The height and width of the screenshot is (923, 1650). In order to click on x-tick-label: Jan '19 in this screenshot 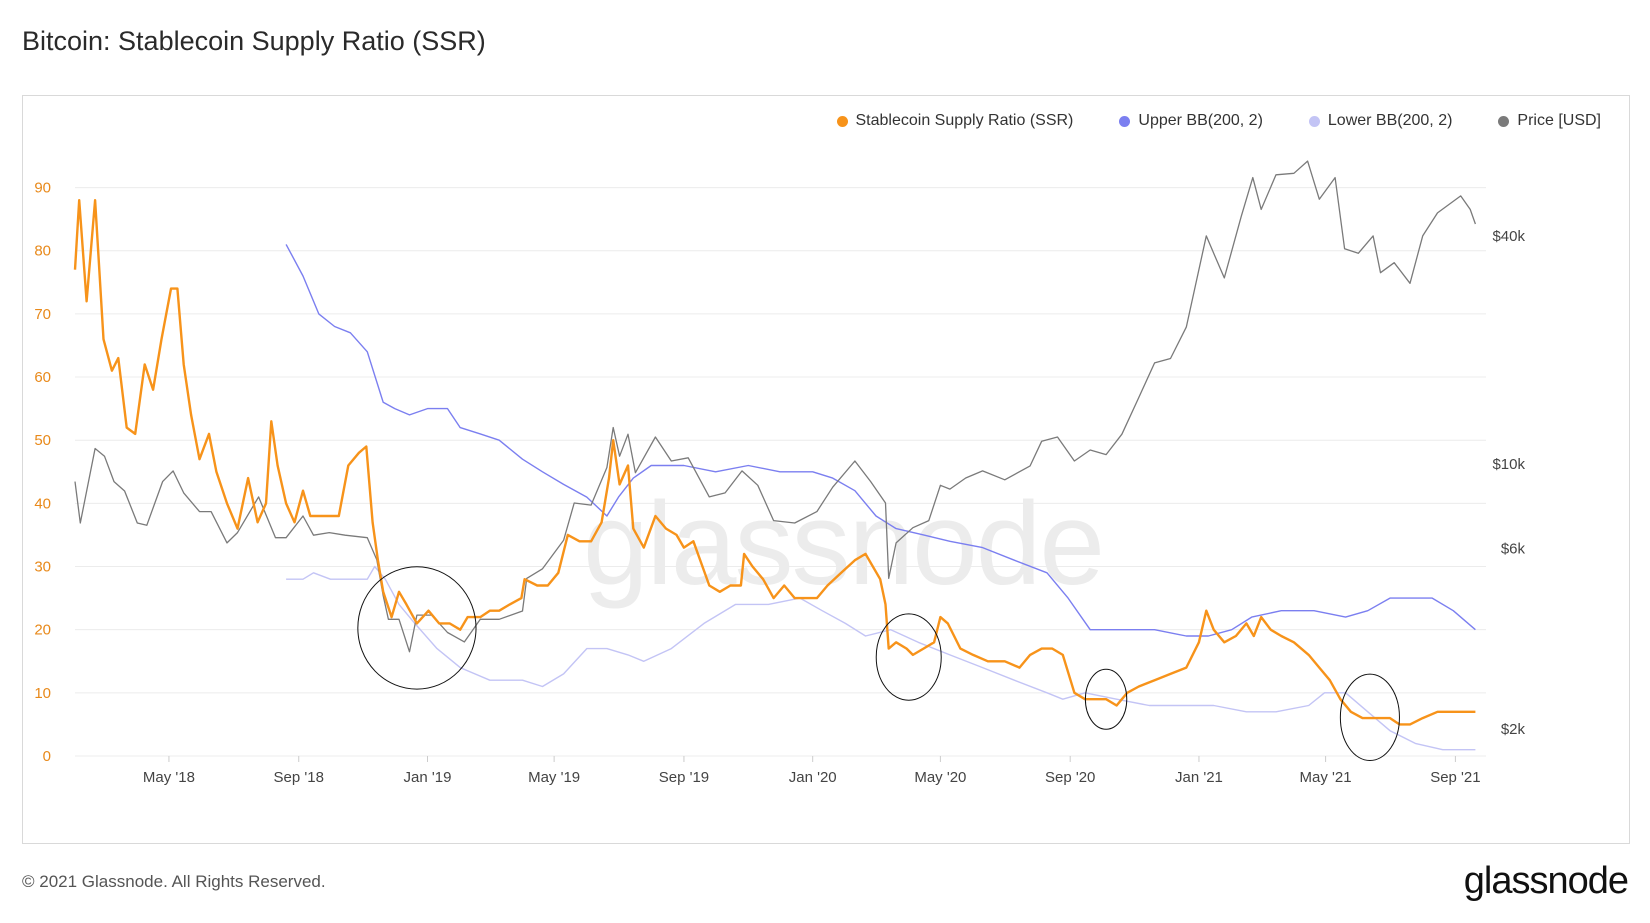, I will do `click(428, 777)`.